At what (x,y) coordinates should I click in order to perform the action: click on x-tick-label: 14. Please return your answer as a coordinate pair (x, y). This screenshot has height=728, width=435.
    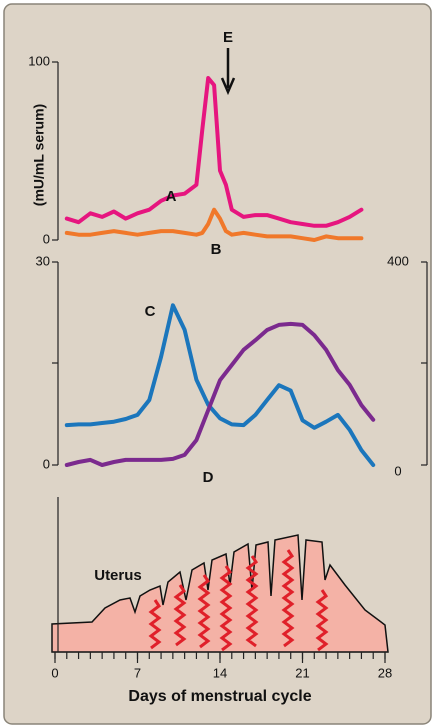
    Looking at the image, I should click on (220, 672).